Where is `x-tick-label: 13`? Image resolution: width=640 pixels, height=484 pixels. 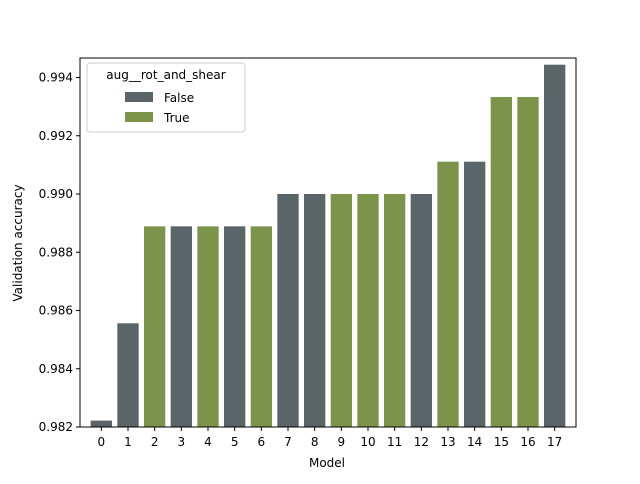 x-tick-label: 13 is located at coordinates (447, 442).